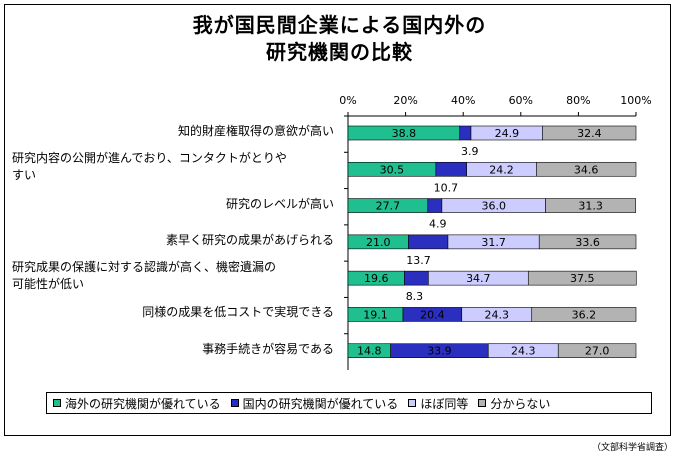 The height and width of the screenshot is (459, 679). Describe the element at coordinates (446, 187) in the screenshot. I see `data-label: 10.7` at that location.